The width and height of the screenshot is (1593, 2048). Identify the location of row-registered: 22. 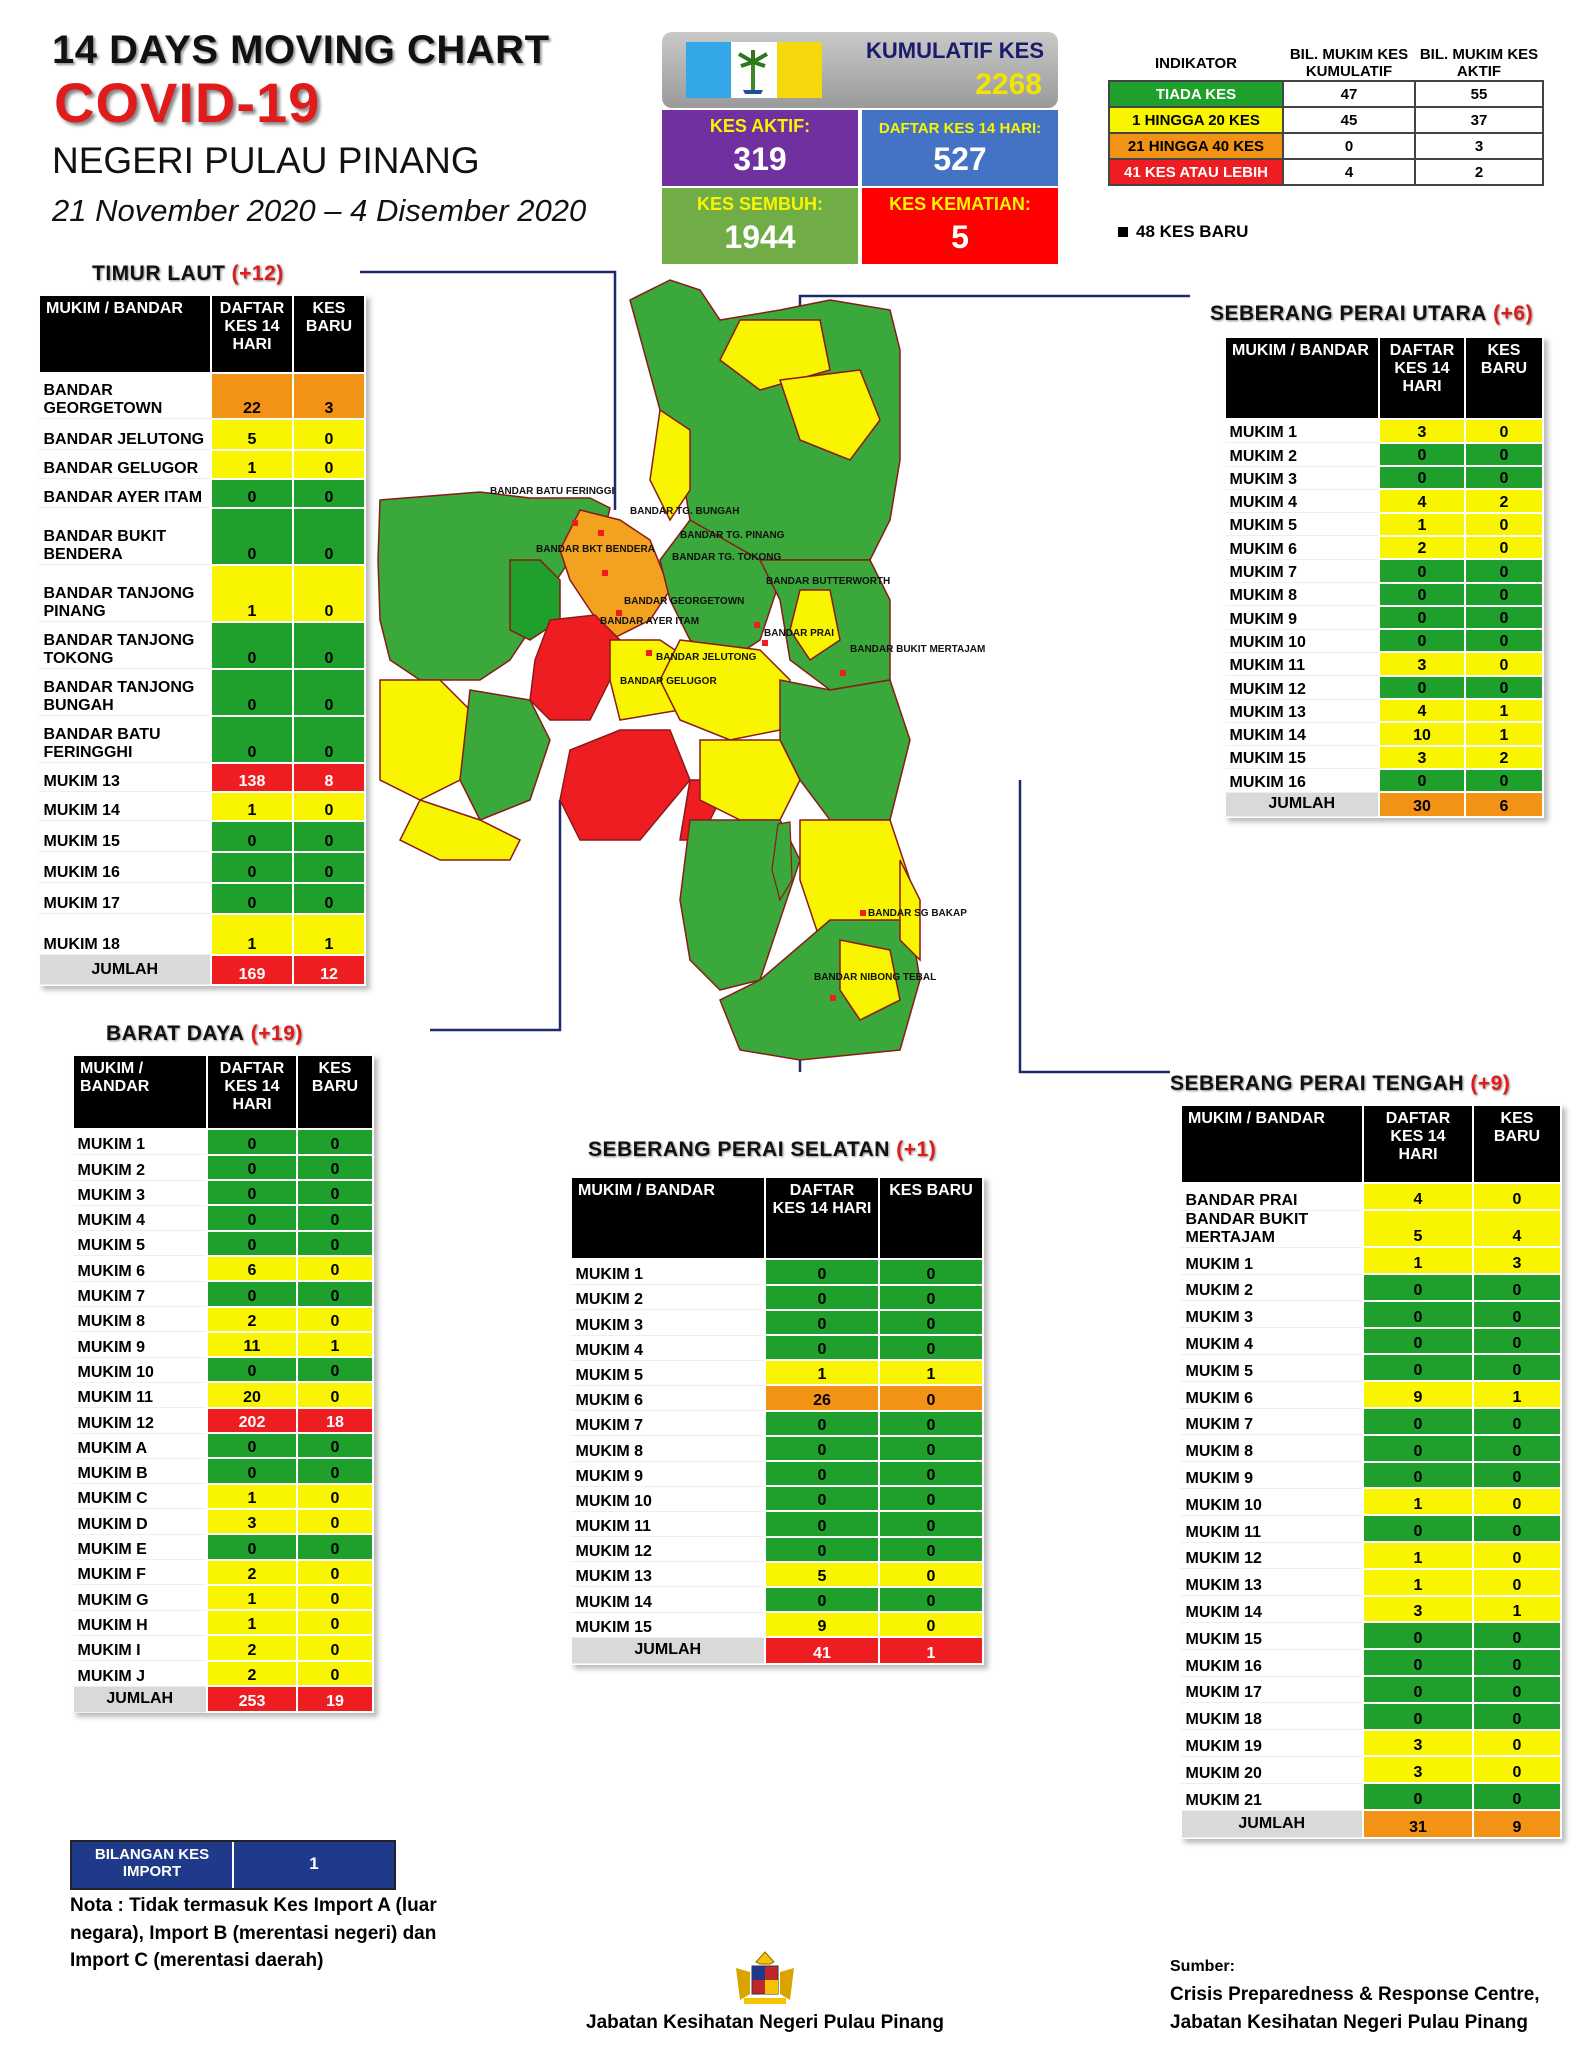
(252, 396).